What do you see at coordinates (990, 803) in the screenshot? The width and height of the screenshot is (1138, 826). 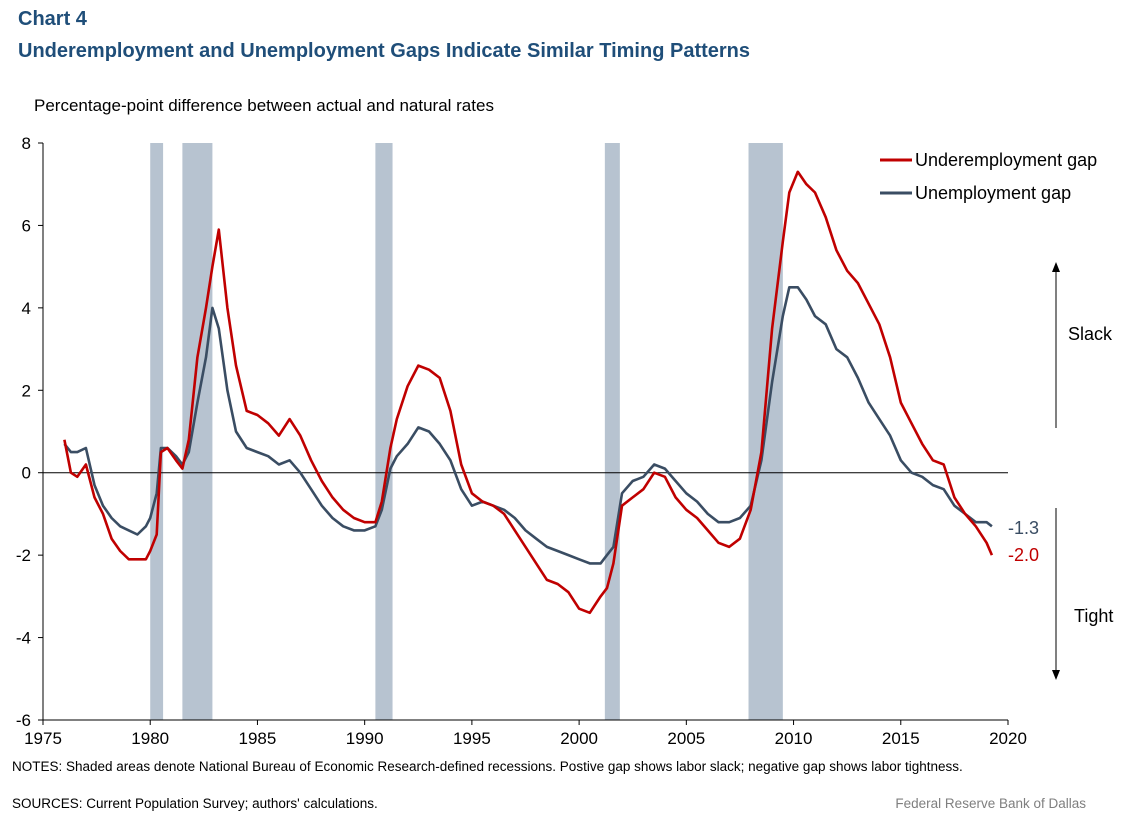 I see `credit: Federal Reserve Bank of Dallas` at bounding box center [990, 803].